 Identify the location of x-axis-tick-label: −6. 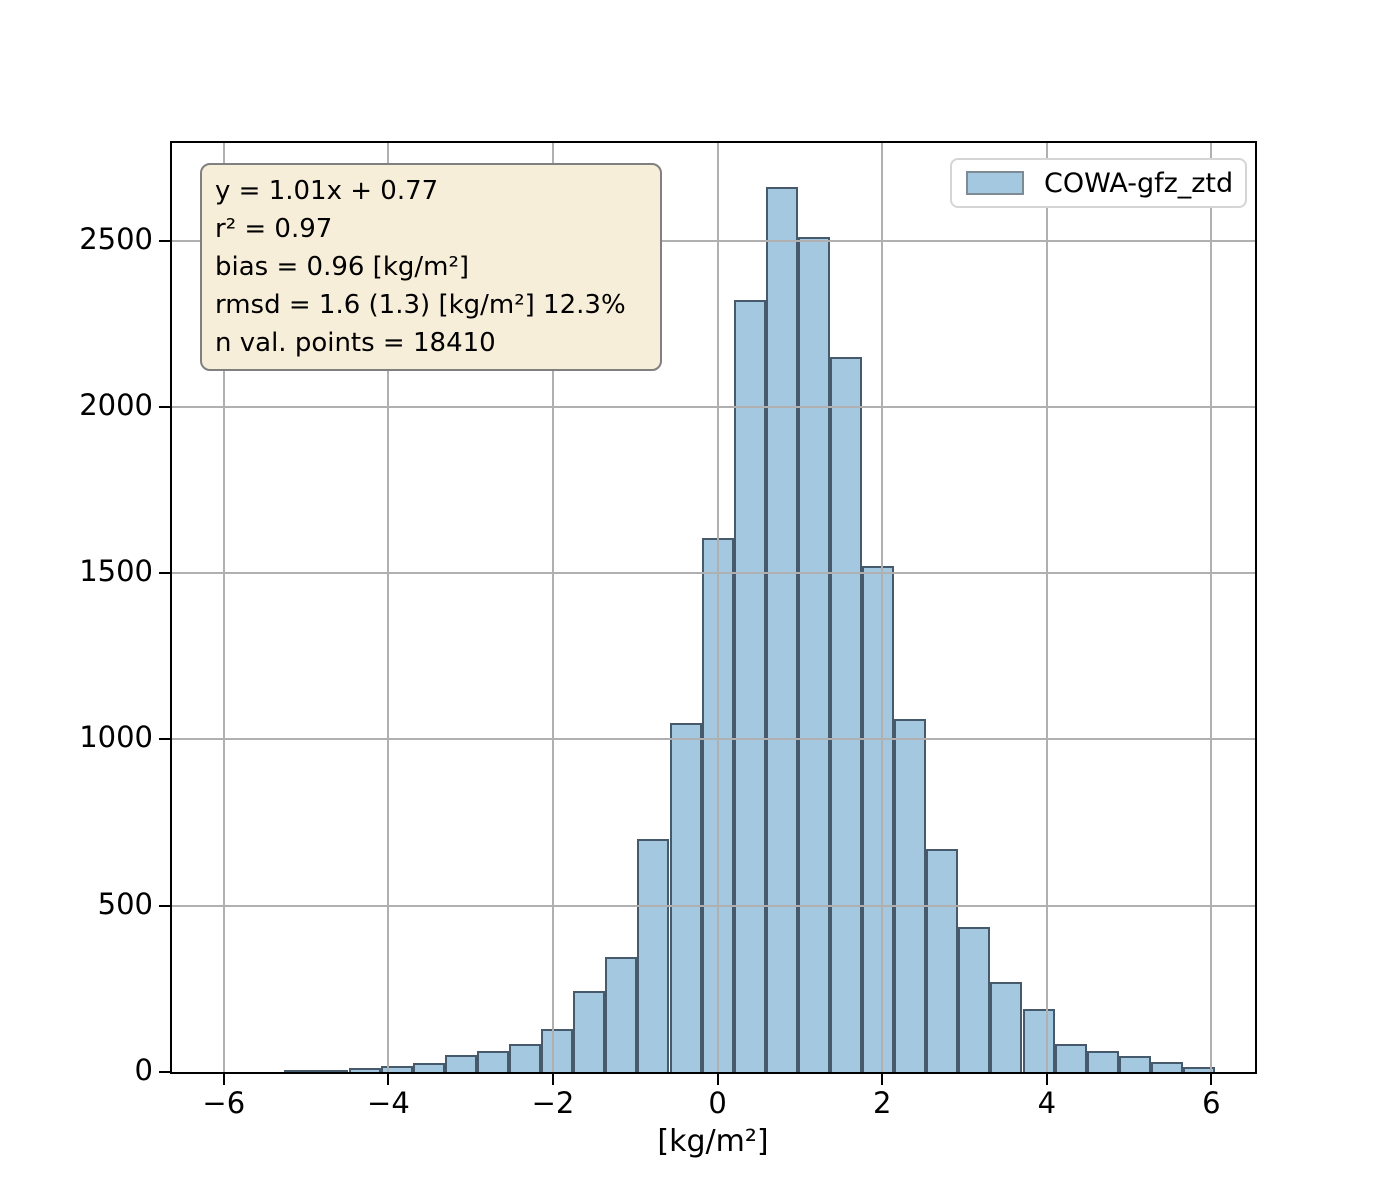
(224, 1103).